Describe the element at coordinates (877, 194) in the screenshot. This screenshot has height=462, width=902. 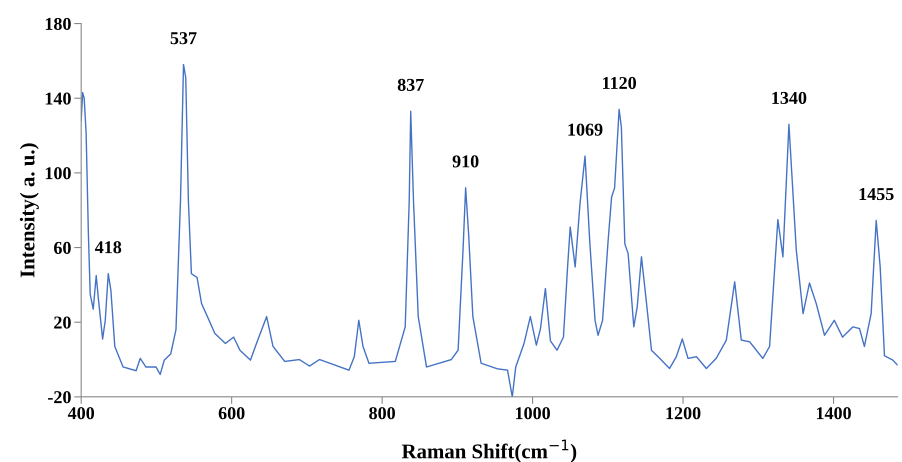
I see `annotation: 1455` at that location.